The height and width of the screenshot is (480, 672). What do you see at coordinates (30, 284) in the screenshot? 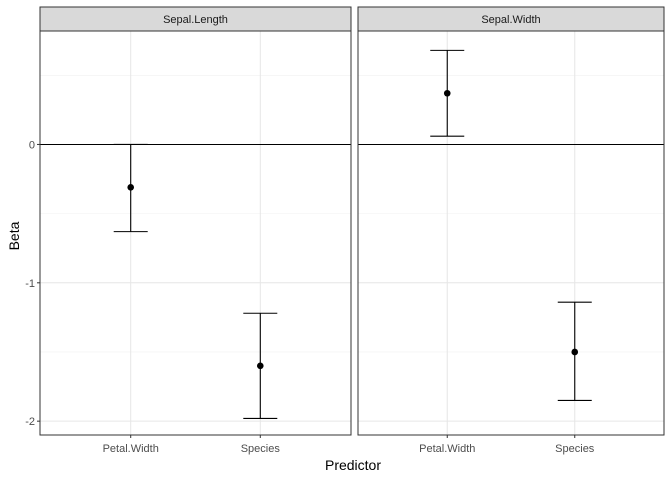
I see `y-tick-label: -1` at bounding box center [30, 284].